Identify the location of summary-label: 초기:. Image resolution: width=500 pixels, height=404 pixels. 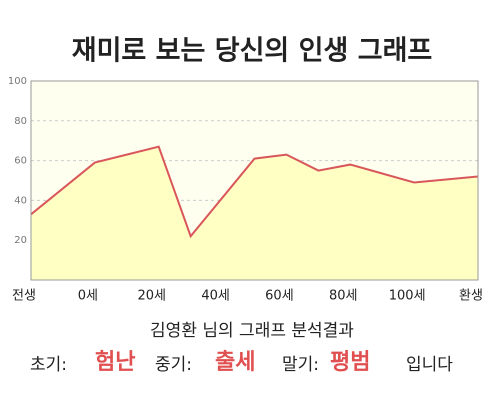
(48, 365).